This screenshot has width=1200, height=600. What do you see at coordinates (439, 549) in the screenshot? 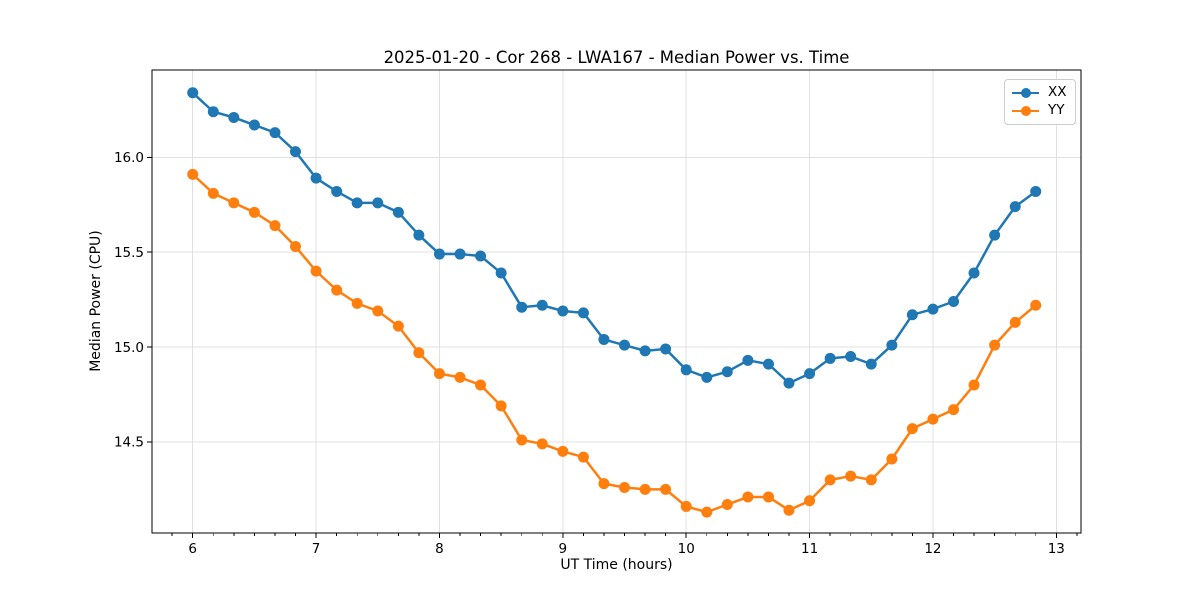
I see `x-tick-label: 8` at bounding box center [439, 549].